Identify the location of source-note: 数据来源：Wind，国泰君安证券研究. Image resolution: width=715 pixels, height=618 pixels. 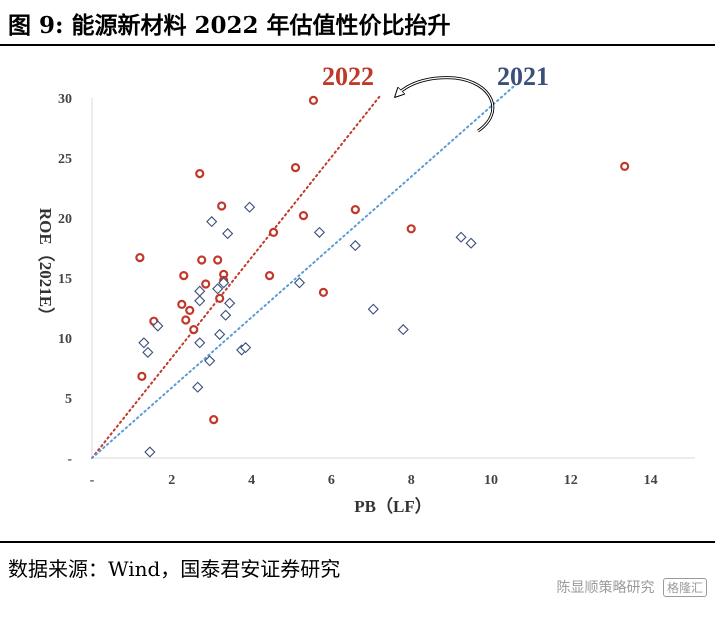
(174, 569).